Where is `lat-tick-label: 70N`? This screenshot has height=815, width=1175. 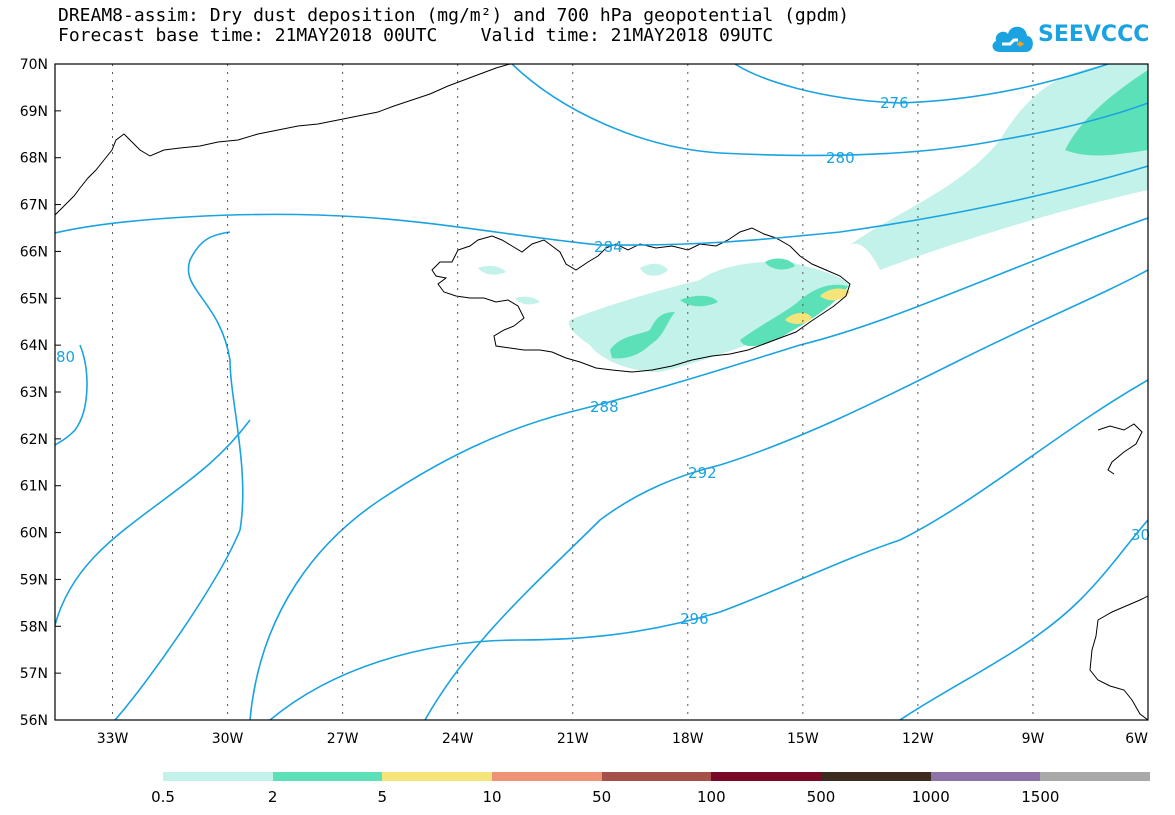 lat-tick-label: 70N is located at coordinates (34, 65).